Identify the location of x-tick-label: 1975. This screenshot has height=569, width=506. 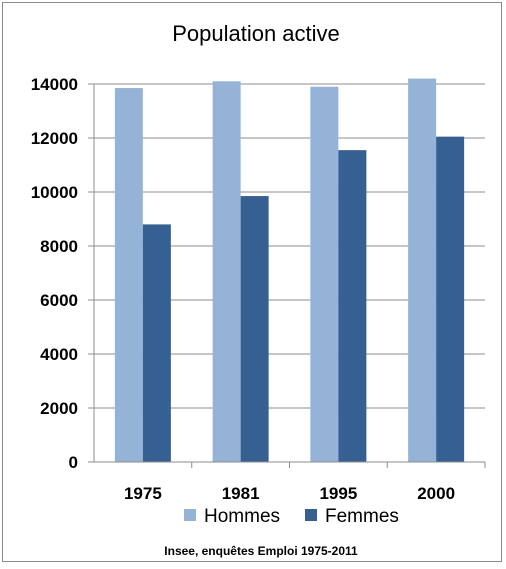
(143, 493).